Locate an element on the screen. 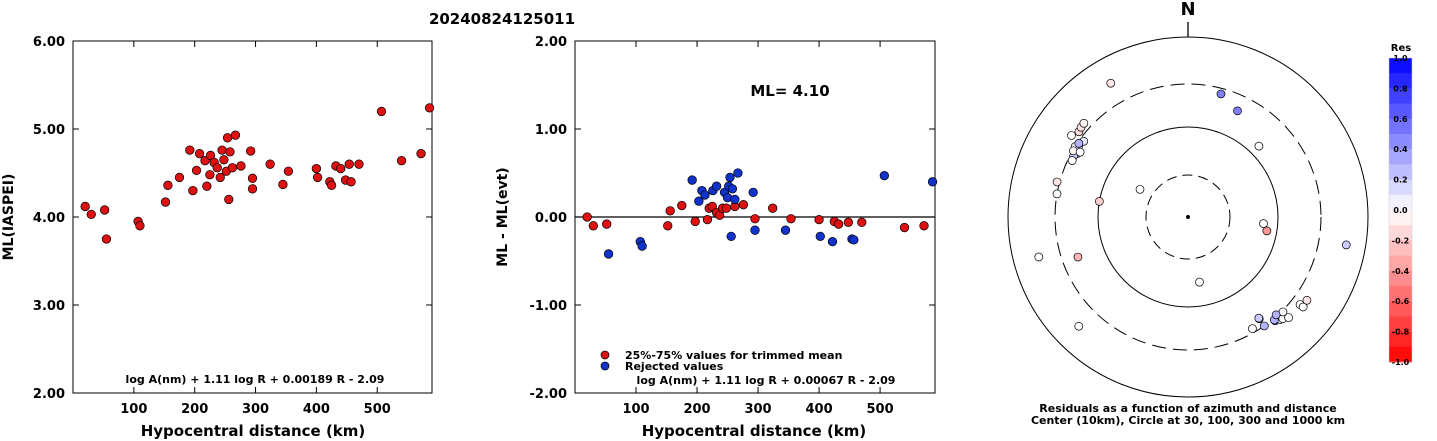 This screenshot has height=441, width=1437. x-tick-label: 500 is located at coordinates (377, 409).